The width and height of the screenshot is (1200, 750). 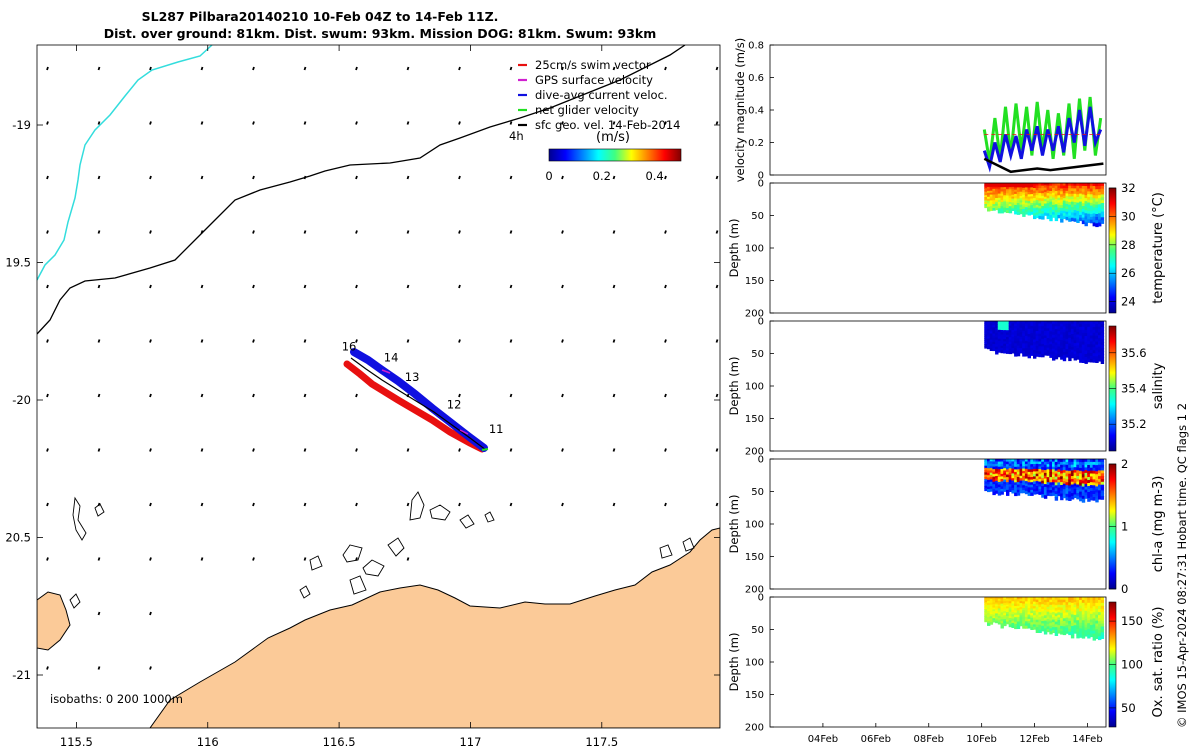 I want to click on map-colorbar-tick: 0, so click(x=548, y=176).